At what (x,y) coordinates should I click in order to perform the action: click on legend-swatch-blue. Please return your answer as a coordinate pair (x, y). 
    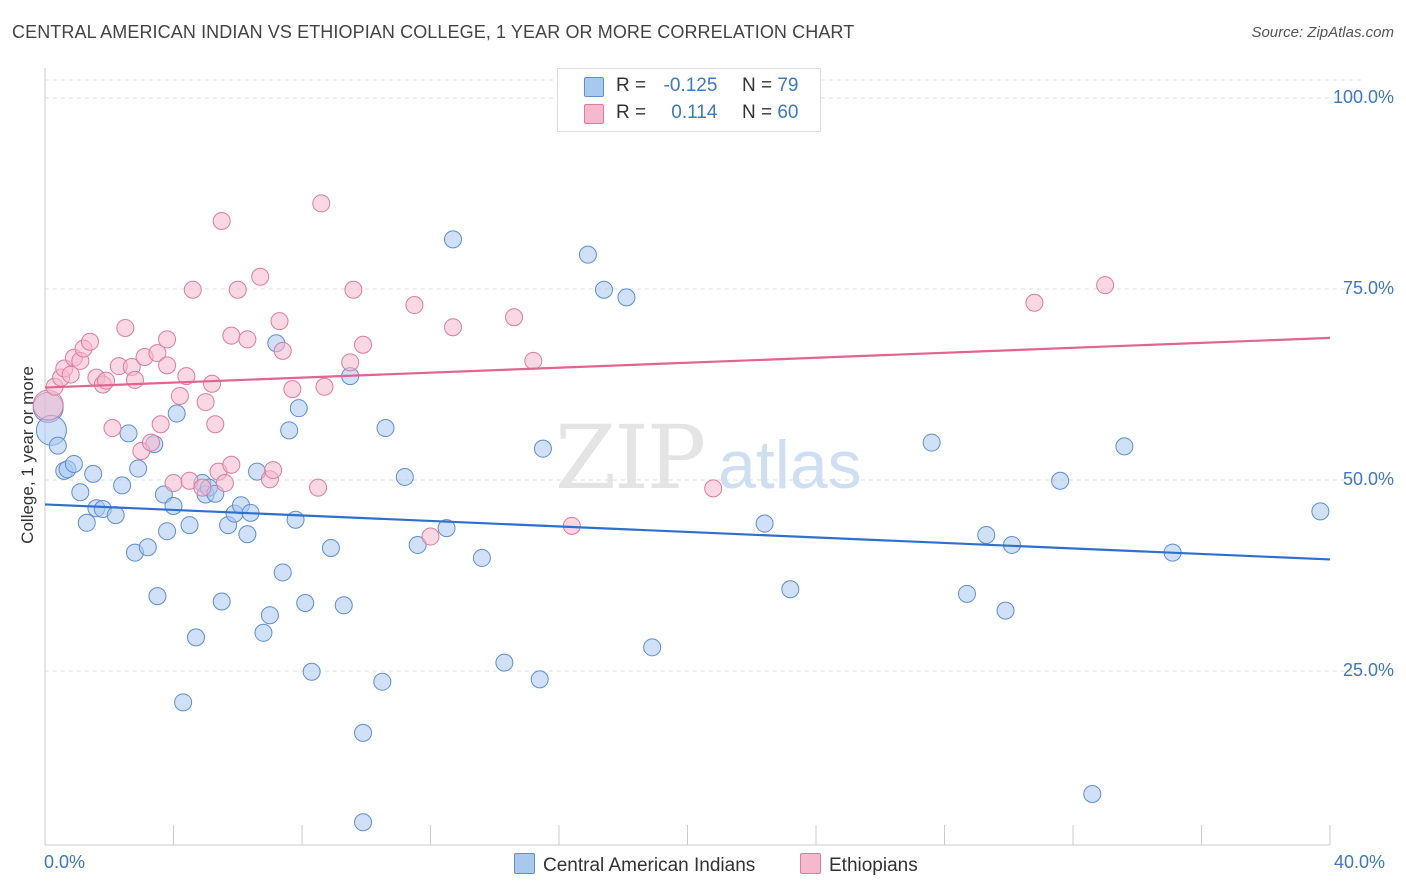
    Looking at the image, I should click on (594, 87).